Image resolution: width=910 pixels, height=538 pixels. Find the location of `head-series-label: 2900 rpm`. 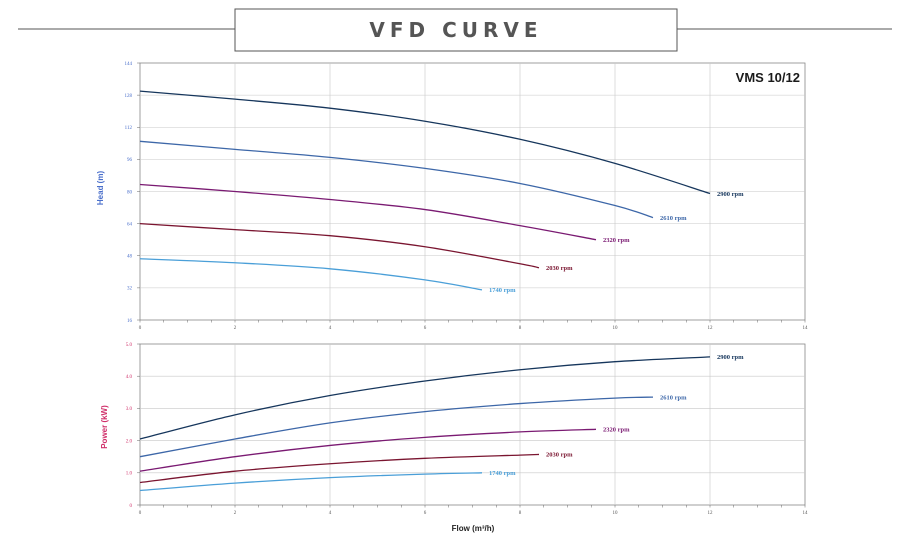

head-series-label: 2900 rpm is located at coordinates (730, 194).